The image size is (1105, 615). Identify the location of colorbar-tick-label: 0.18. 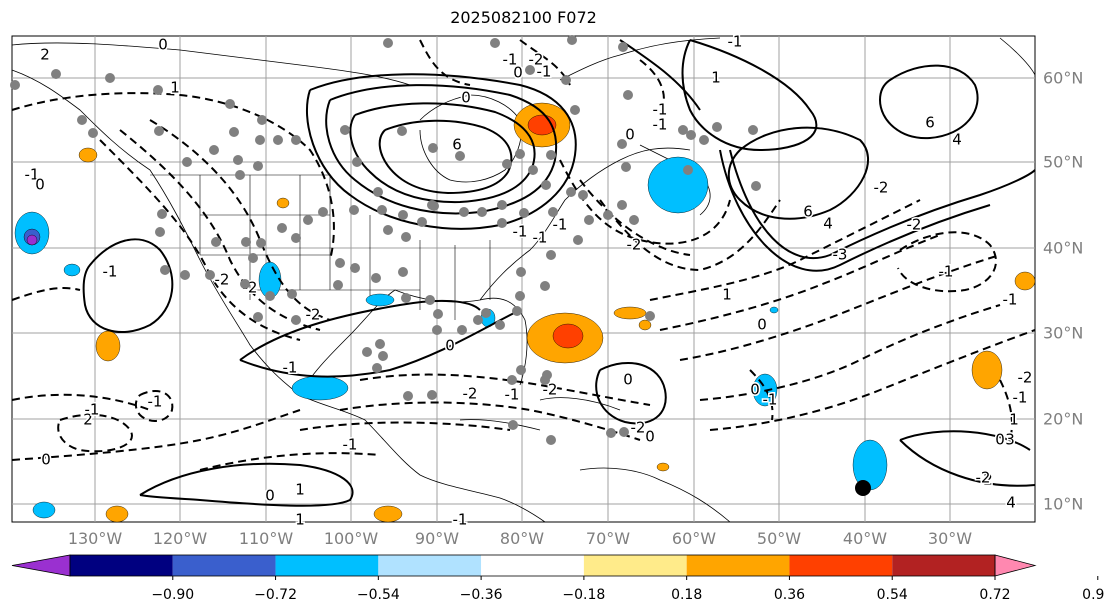
(687, 595).